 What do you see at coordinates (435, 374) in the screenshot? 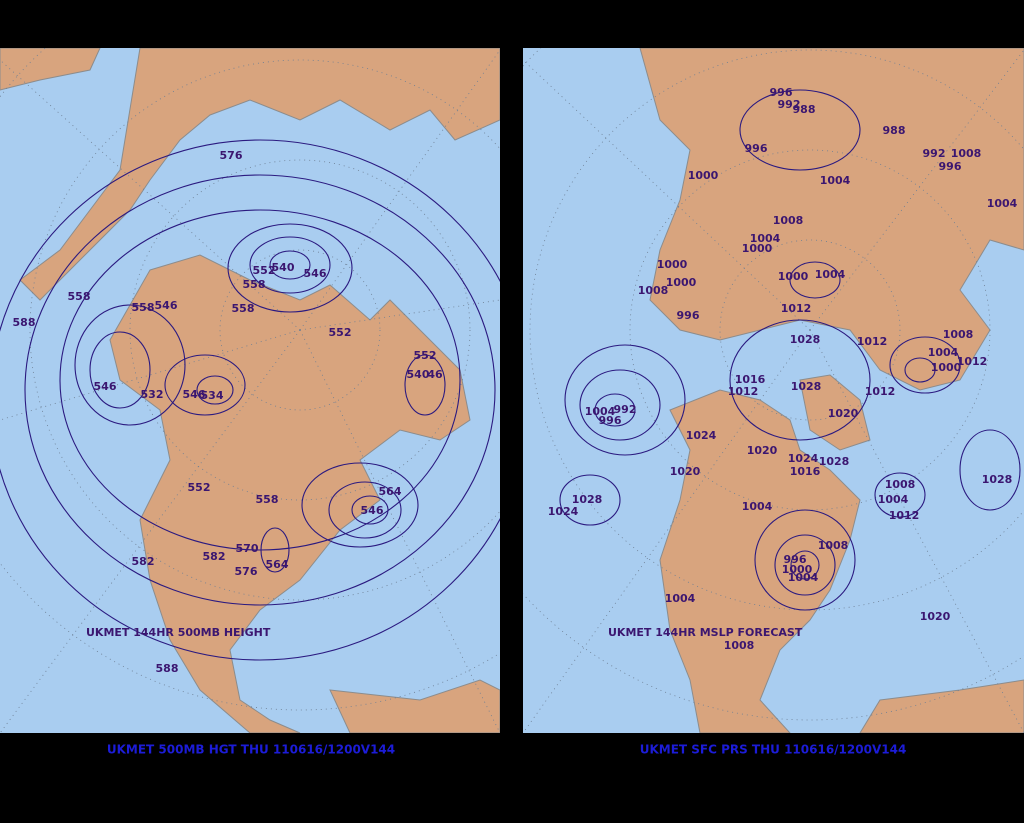
I see `contour-label: 46` at bounding box center [435, 374].